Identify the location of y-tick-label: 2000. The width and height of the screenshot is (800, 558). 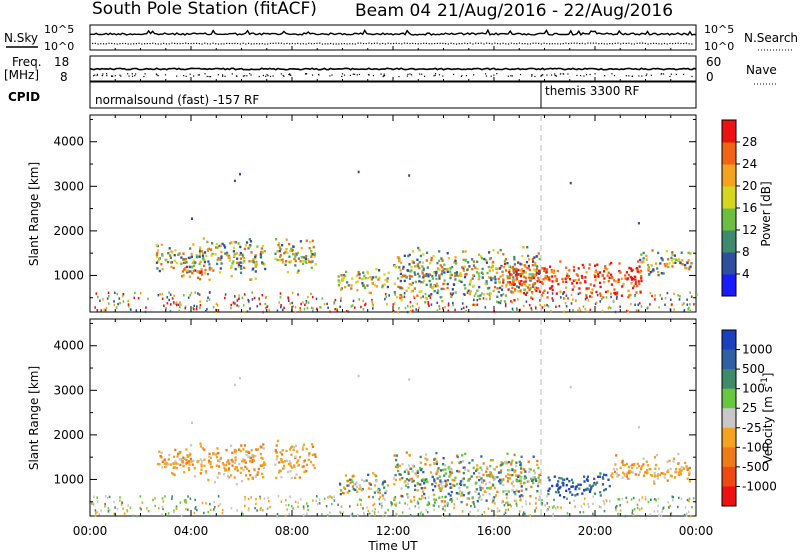
(68, 435).